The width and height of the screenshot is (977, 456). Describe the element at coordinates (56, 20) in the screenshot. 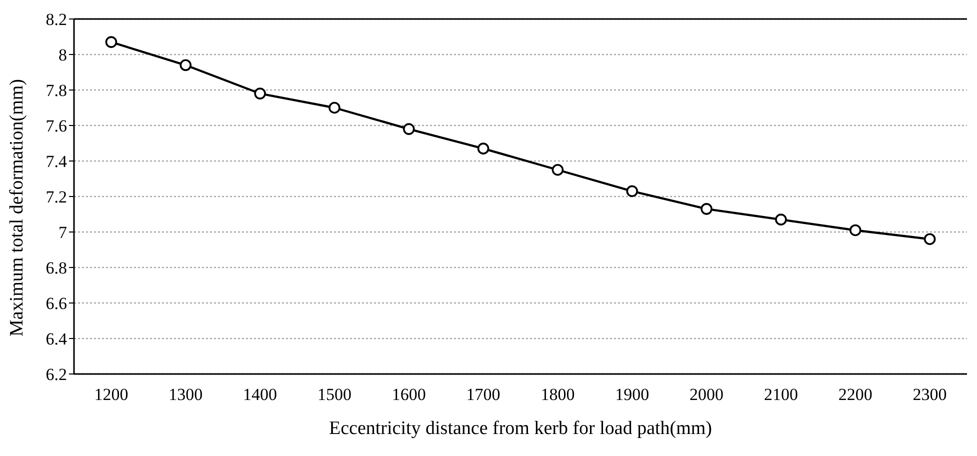

I see `y-tick-label: 8.2` at that location.